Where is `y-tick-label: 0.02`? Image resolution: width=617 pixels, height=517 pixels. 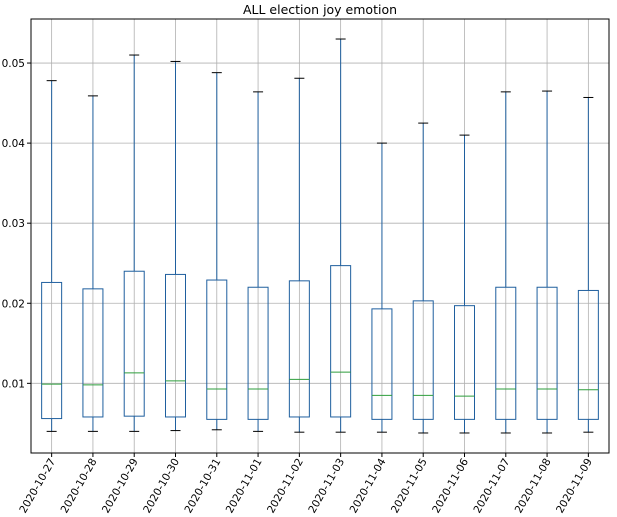 y-tick-label: 0.02 is located at coordinates (13, 304).